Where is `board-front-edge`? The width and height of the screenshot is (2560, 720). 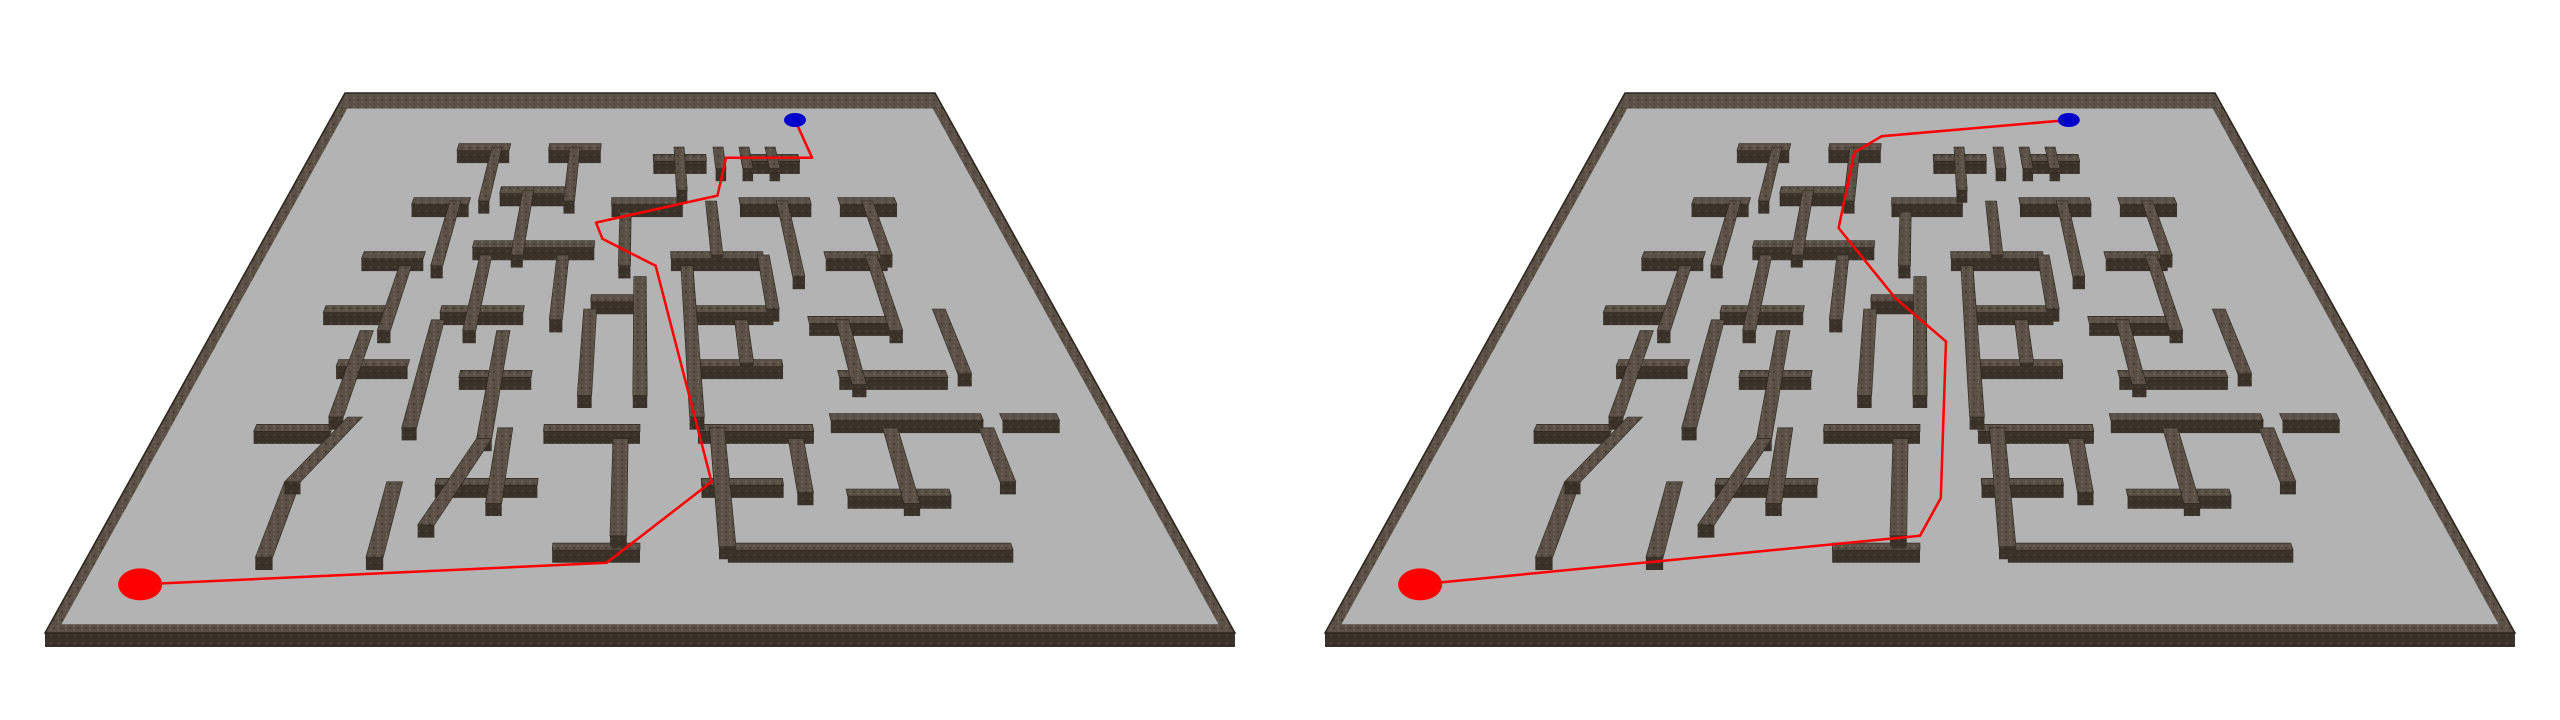
board-front-edge is located at coordinates (640, 640).